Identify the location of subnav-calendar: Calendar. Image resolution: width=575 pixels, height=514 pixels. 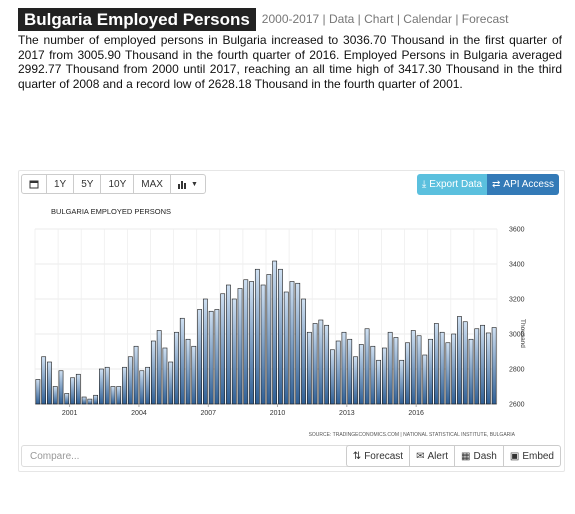
(427, 19).